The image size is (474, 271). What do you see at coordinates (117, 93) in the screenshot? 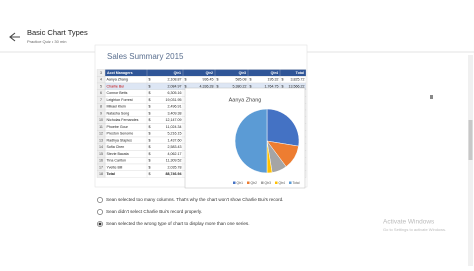
I see `cell-name: Connor Betts` at bounding box center [117, 93].